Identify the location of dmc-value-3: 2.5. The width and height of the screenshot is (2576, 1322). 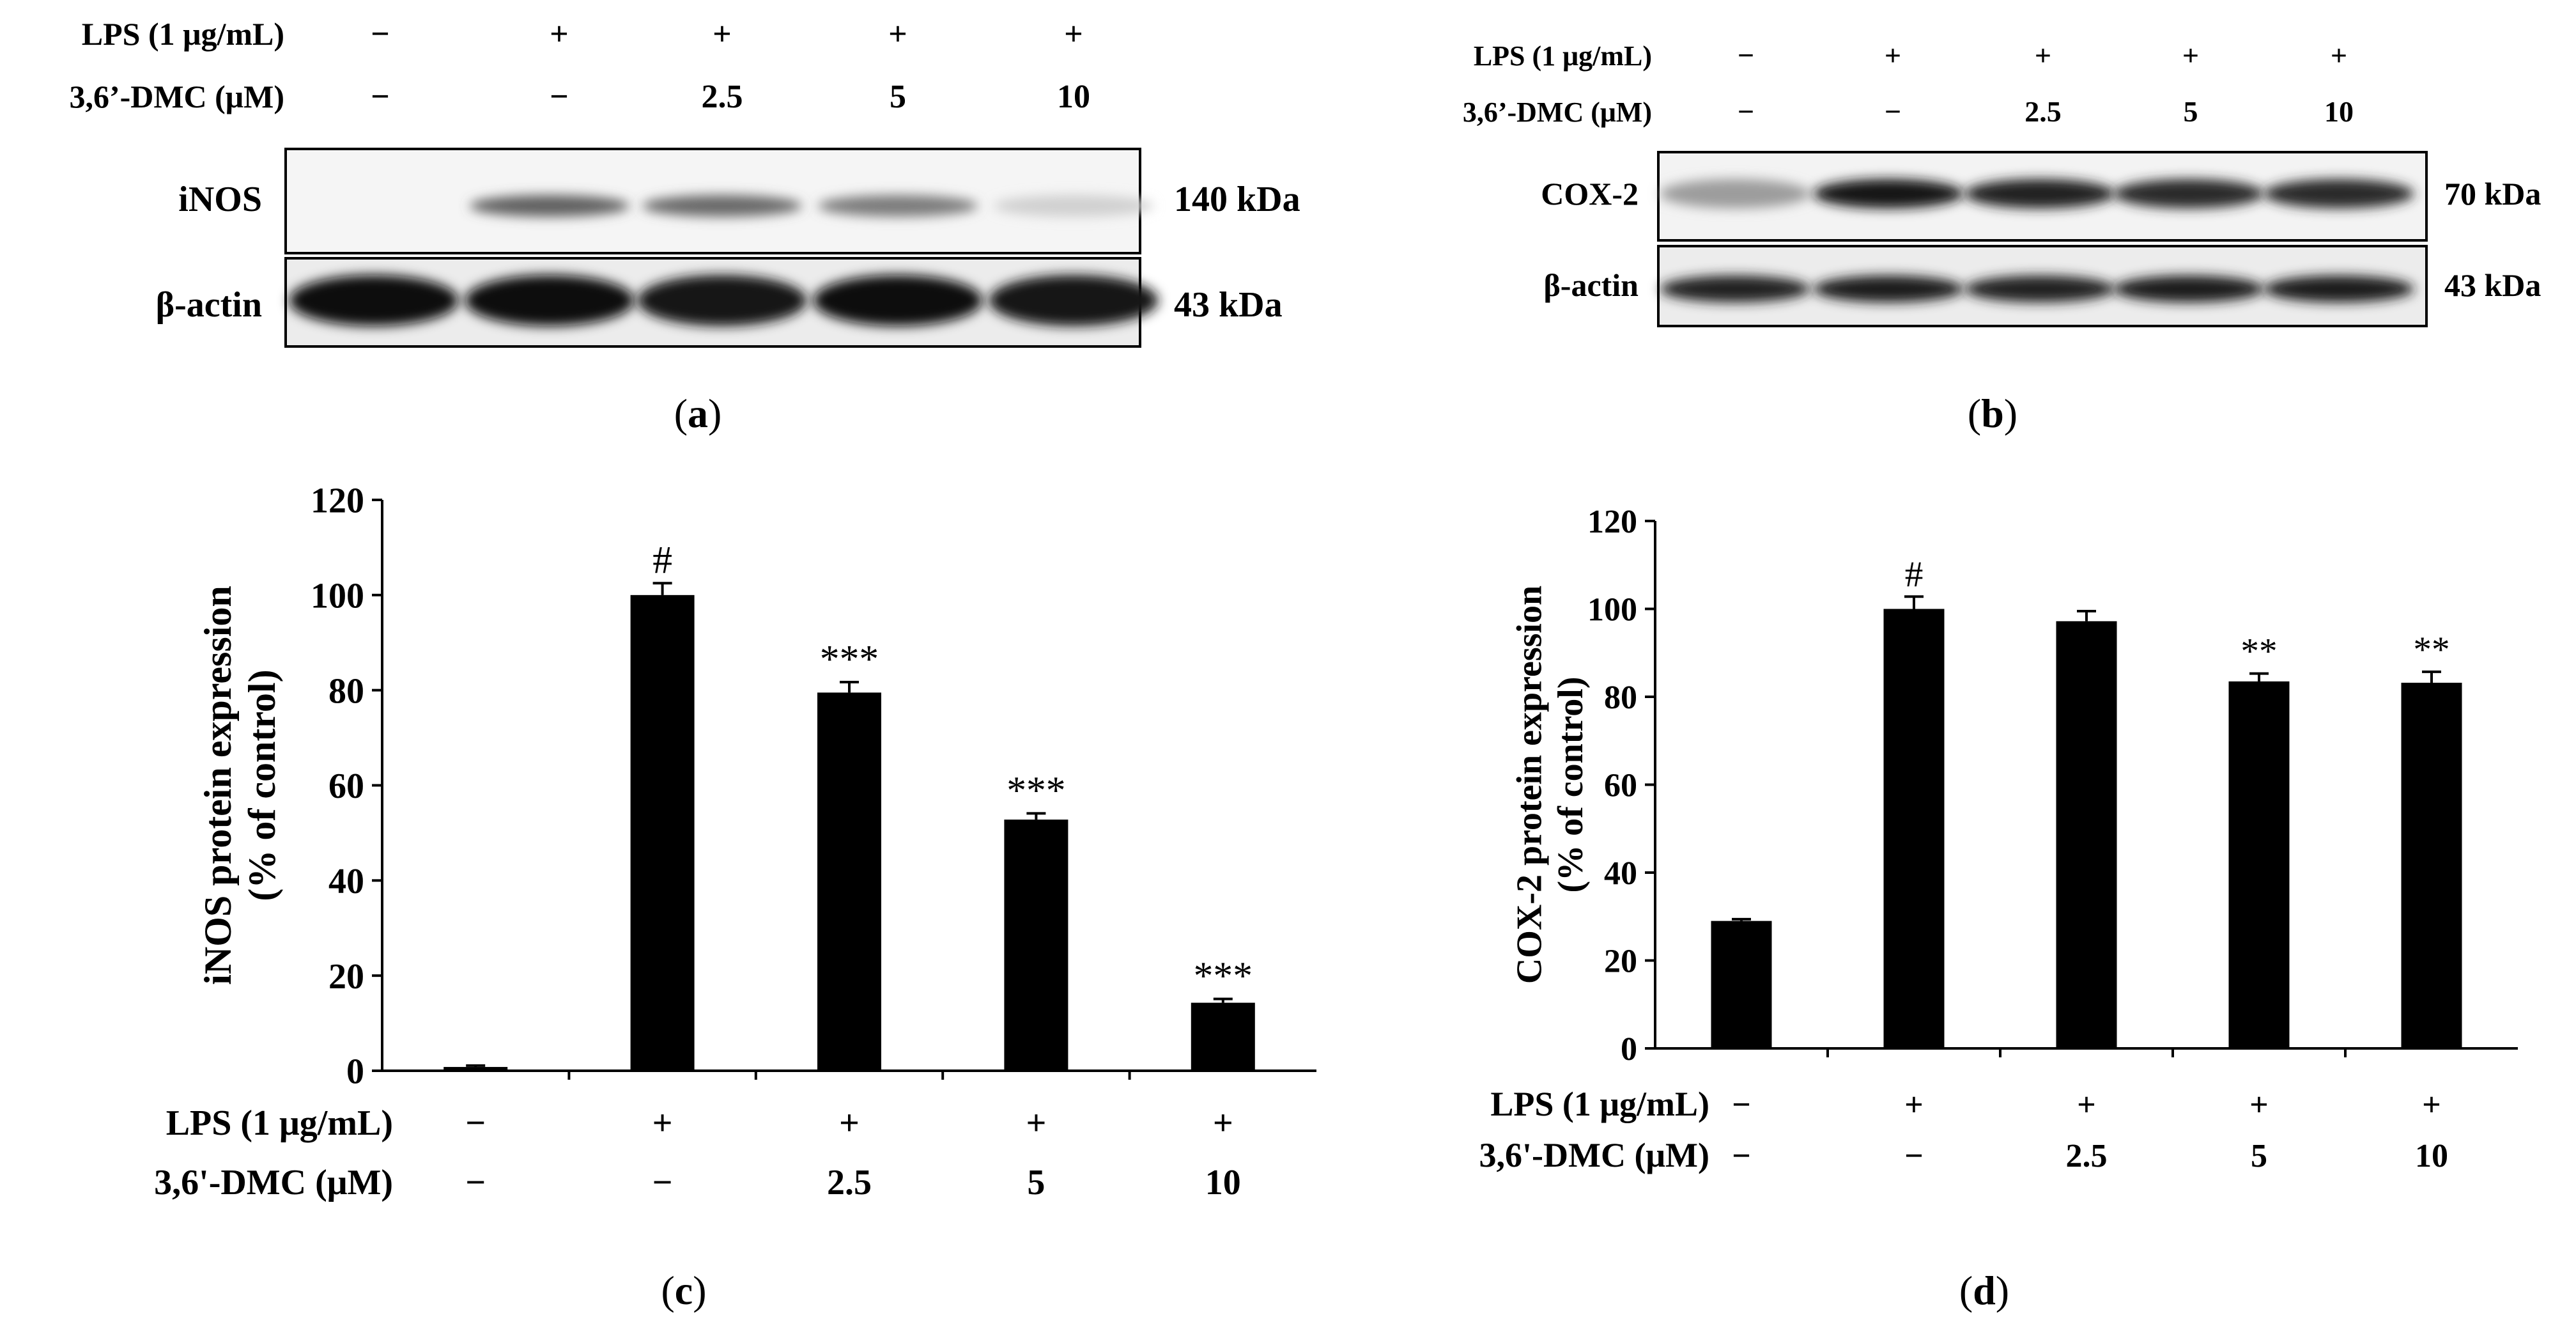
(2087, 1156).